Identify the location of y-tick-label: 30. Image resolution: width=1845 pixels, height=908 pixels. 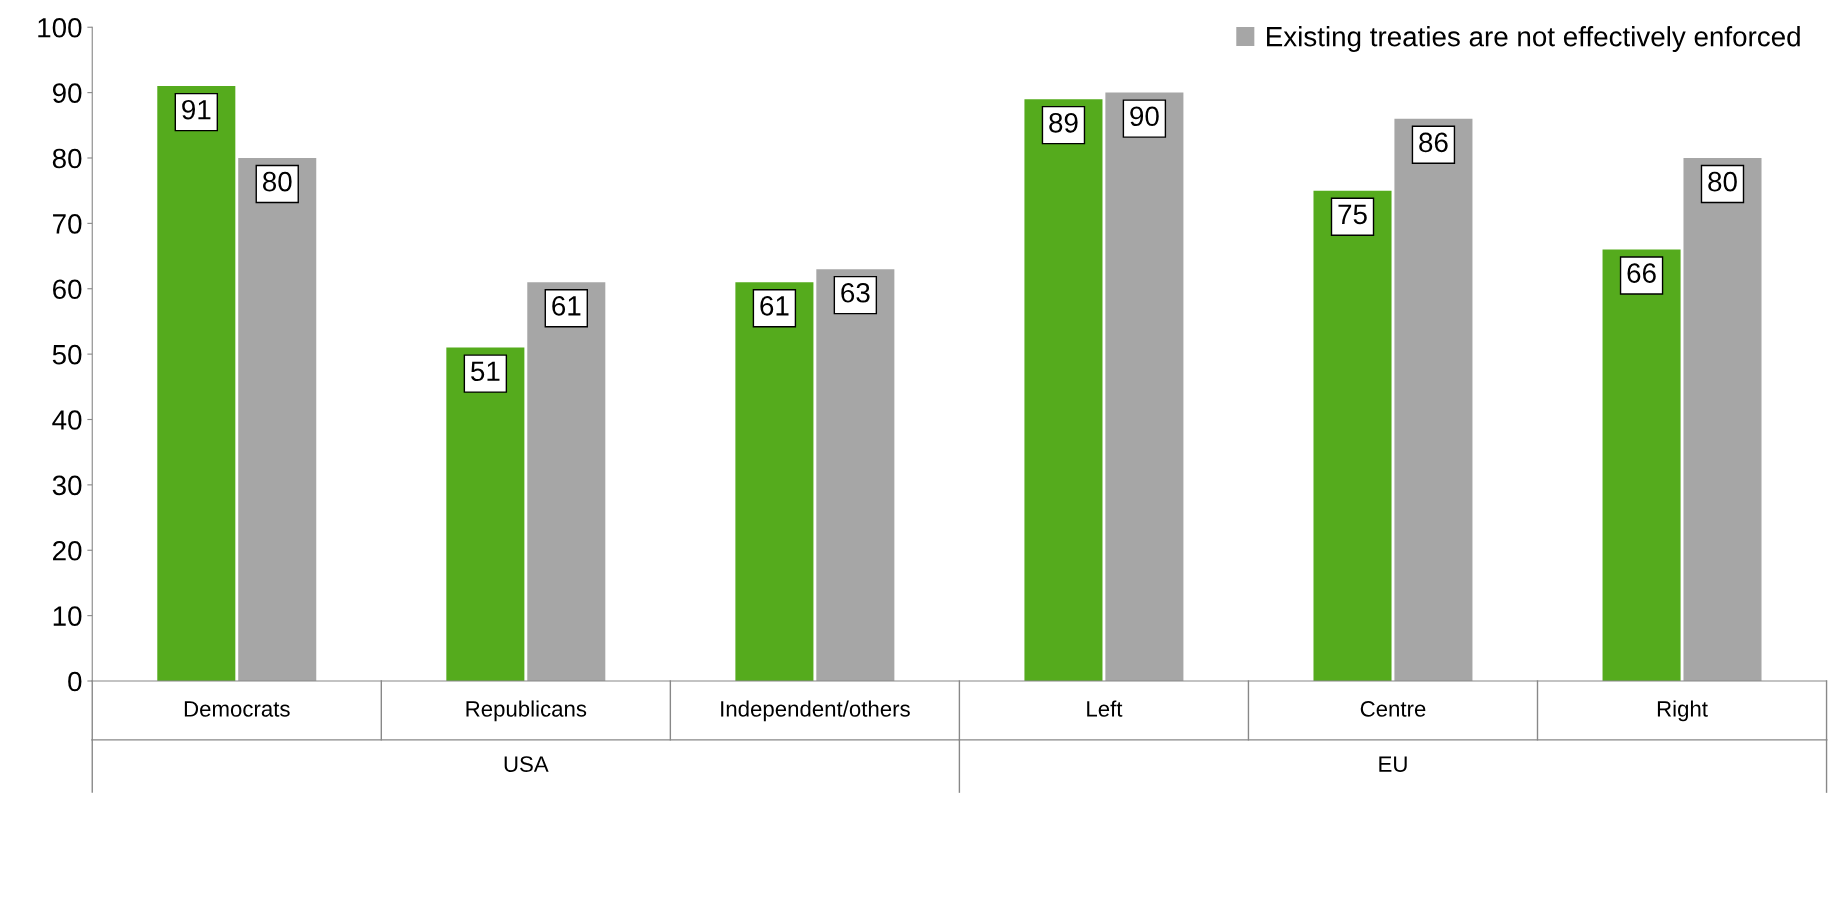
(67, 485).